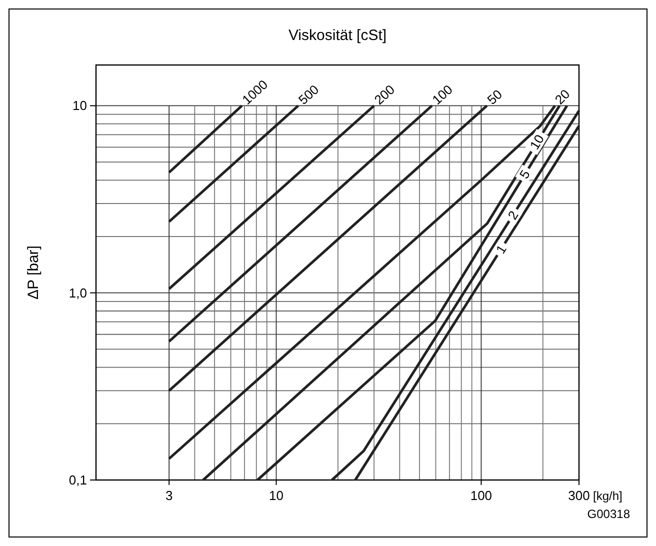 Image resolution: width=656 pixels, height=546 pixels. I want to click on annotation: 500, so click(309, 95).